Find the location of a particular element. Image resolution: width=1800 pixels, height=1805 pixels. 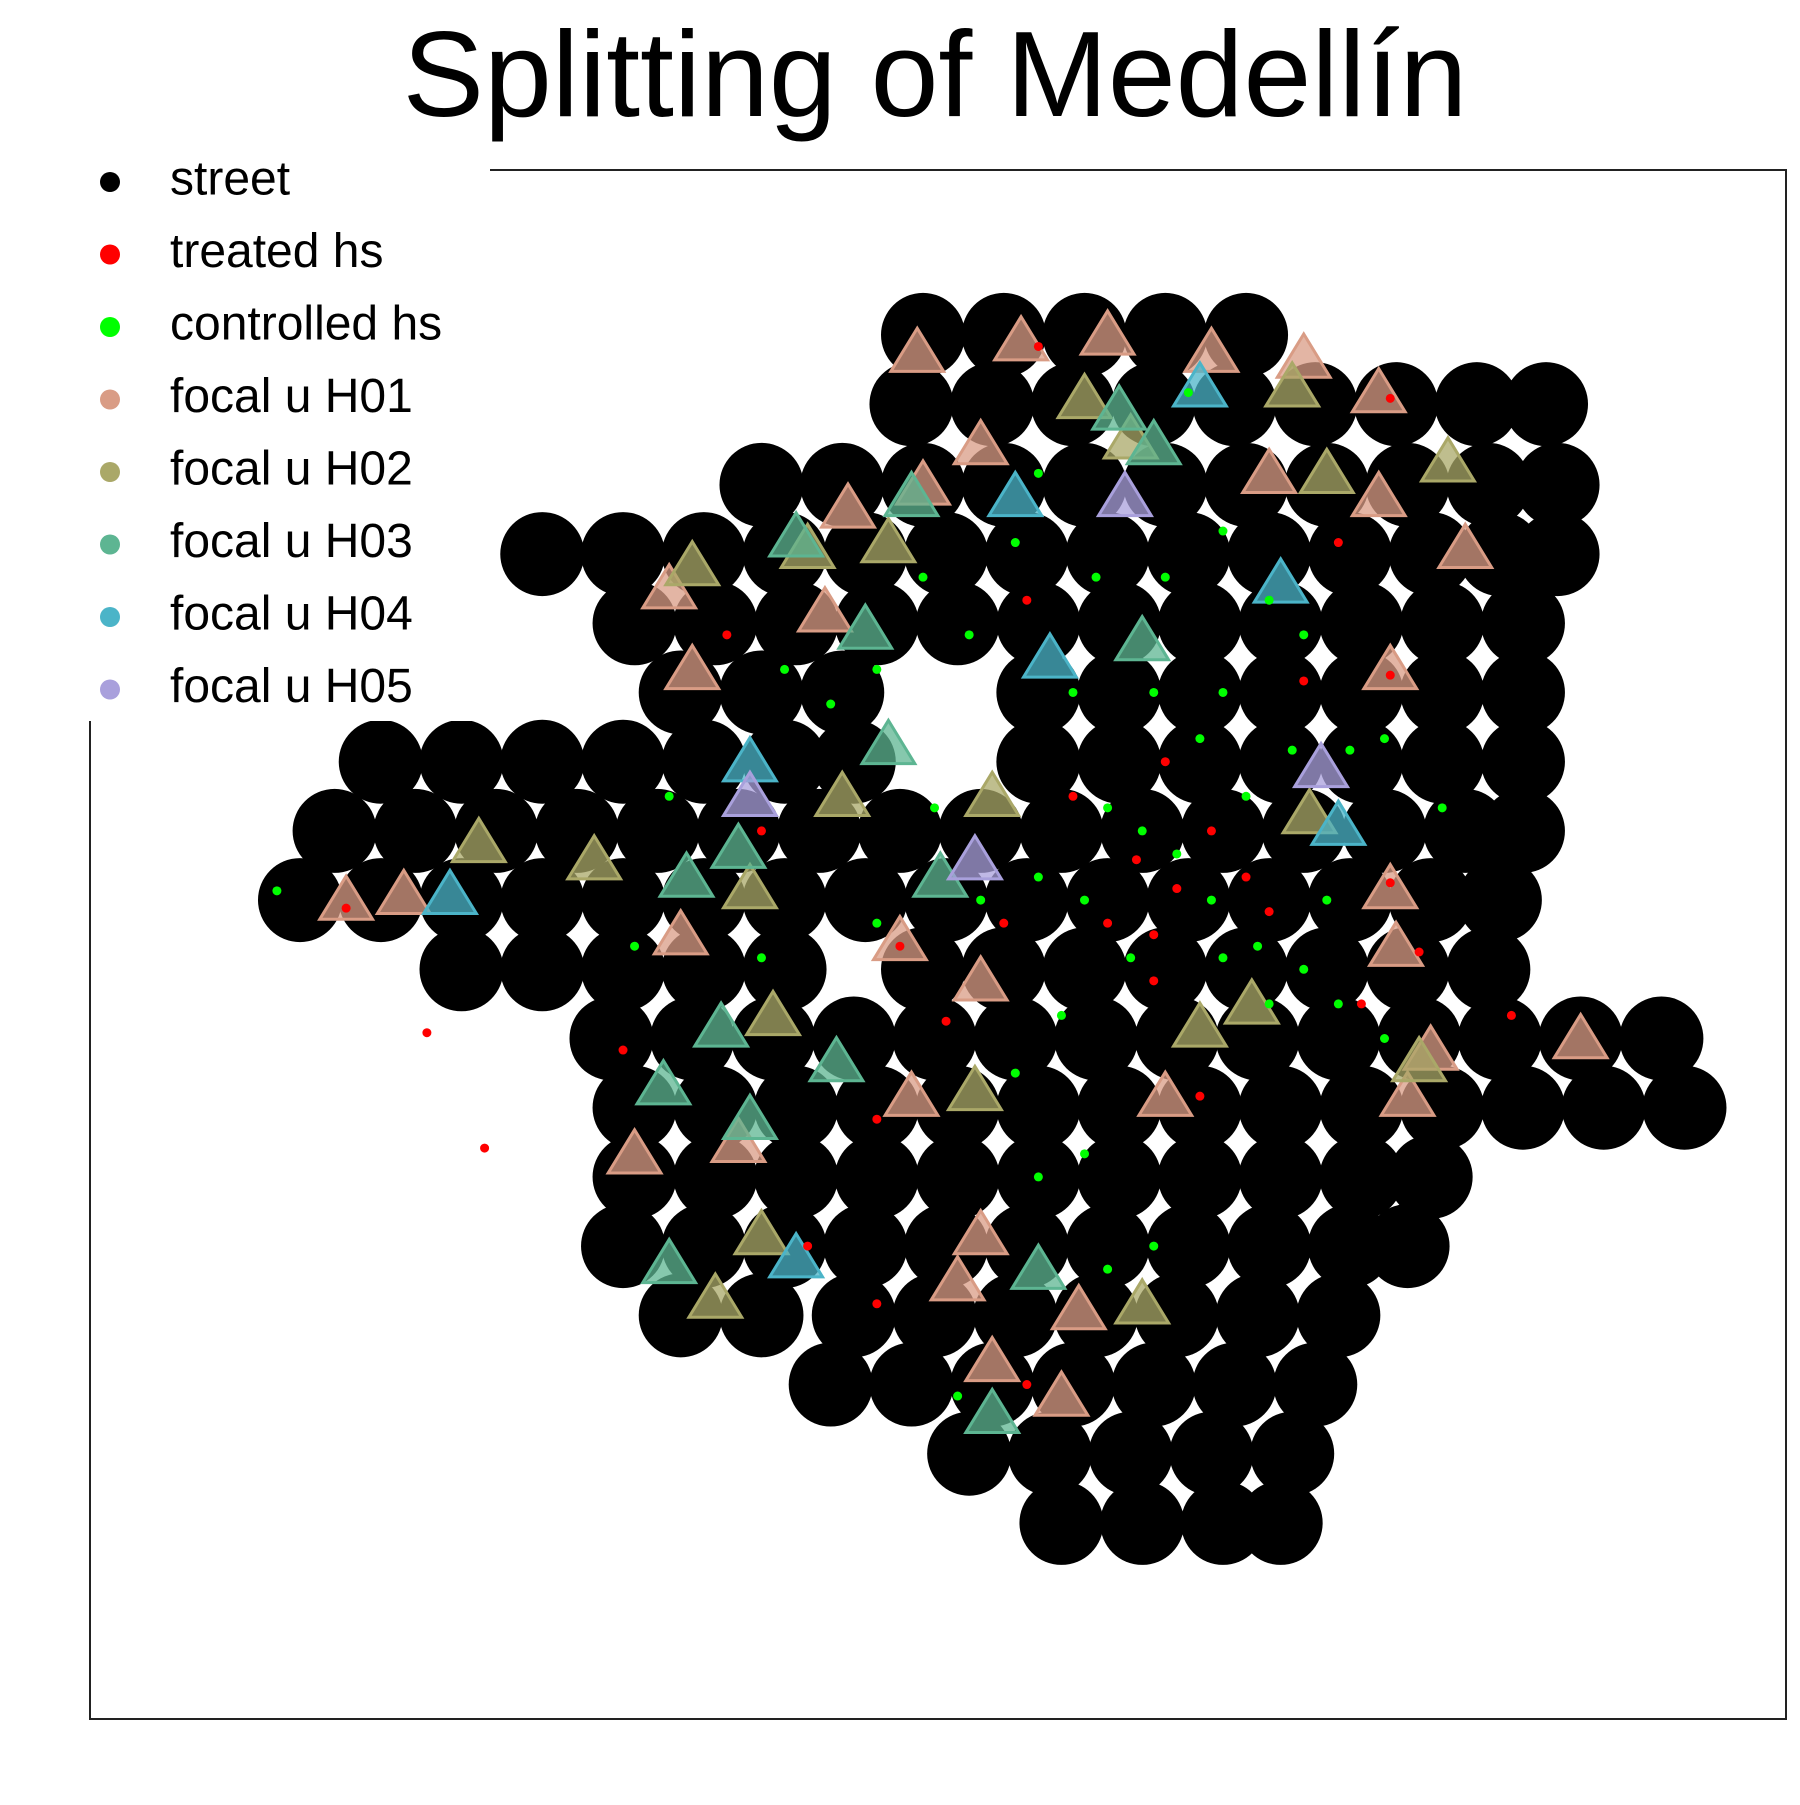

legend-label: focal u H02 is located at coordinates (291, 469).